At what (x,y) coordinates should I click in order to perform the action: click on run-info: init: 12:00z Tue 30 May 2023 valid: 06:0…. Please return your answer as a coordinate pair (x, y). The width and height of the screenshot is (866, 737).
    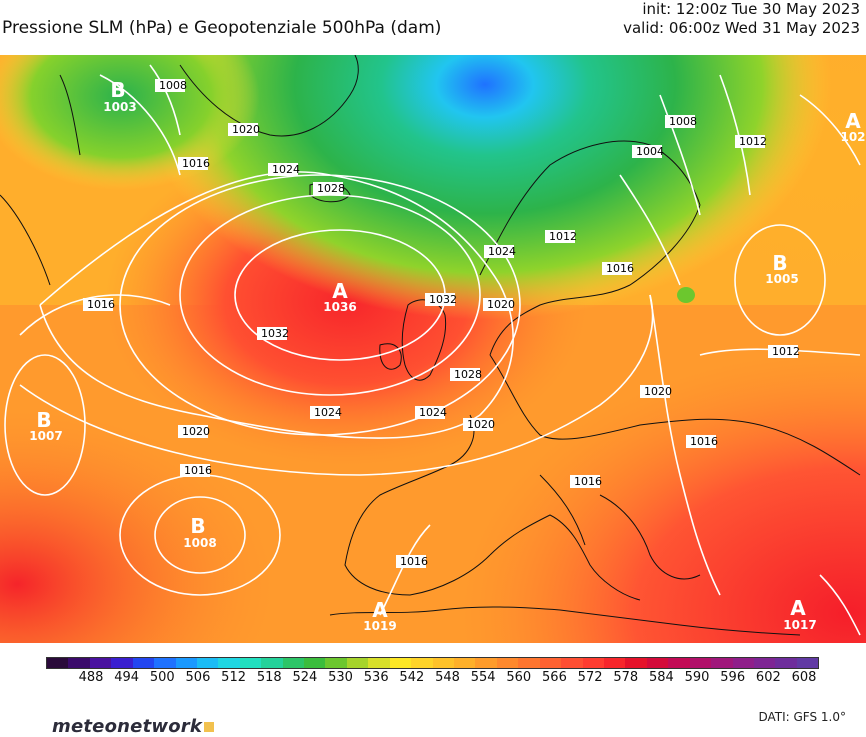
    Looking at the image, I should click on (741, 19).